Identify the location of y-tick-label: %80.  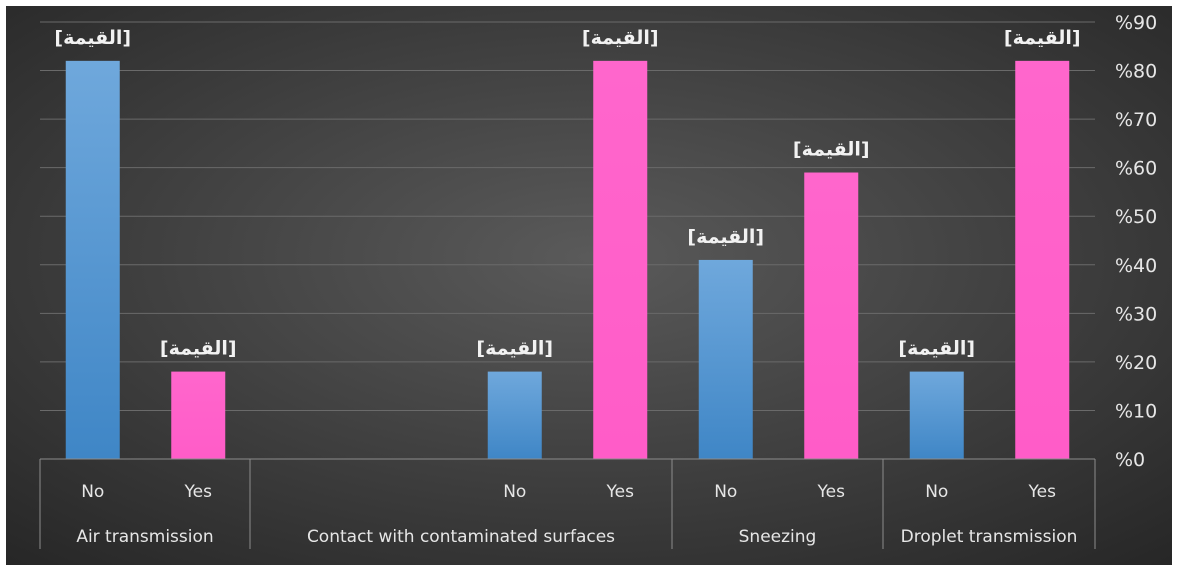
(1136, 72).